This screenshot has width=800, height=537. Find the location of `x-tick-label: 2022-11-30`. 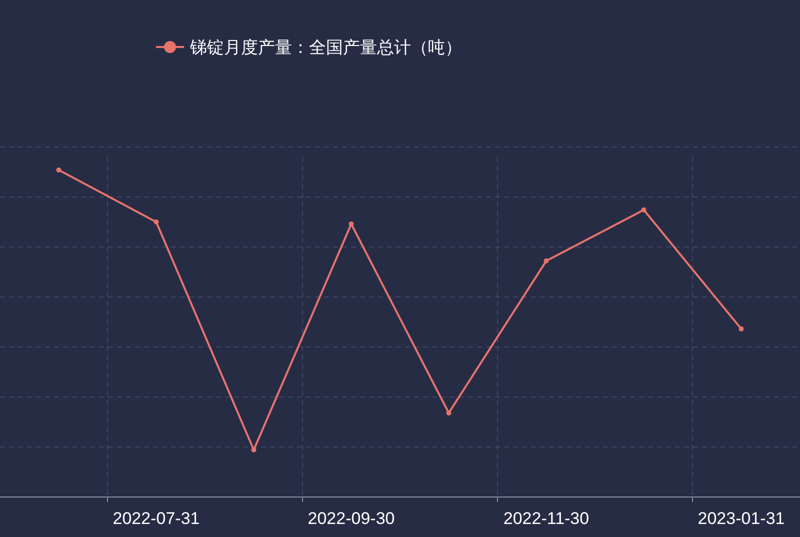

x-tick-label: 2022-11-30 is located at coordinates (546, 518).